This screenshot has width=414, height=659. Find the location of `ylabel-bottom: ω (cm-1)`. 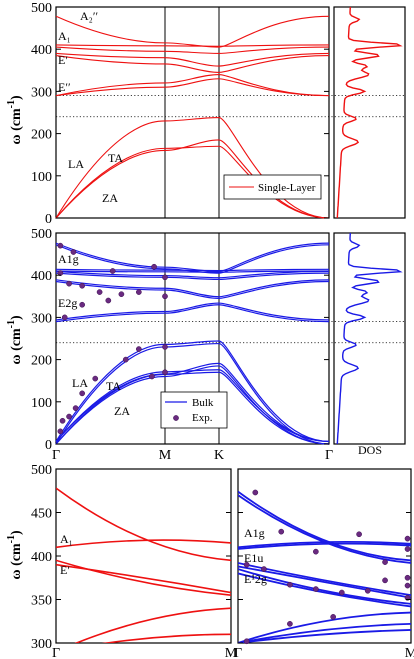

ylabel-bottom: ω (cm-1) is located at coordinates (15, 555).